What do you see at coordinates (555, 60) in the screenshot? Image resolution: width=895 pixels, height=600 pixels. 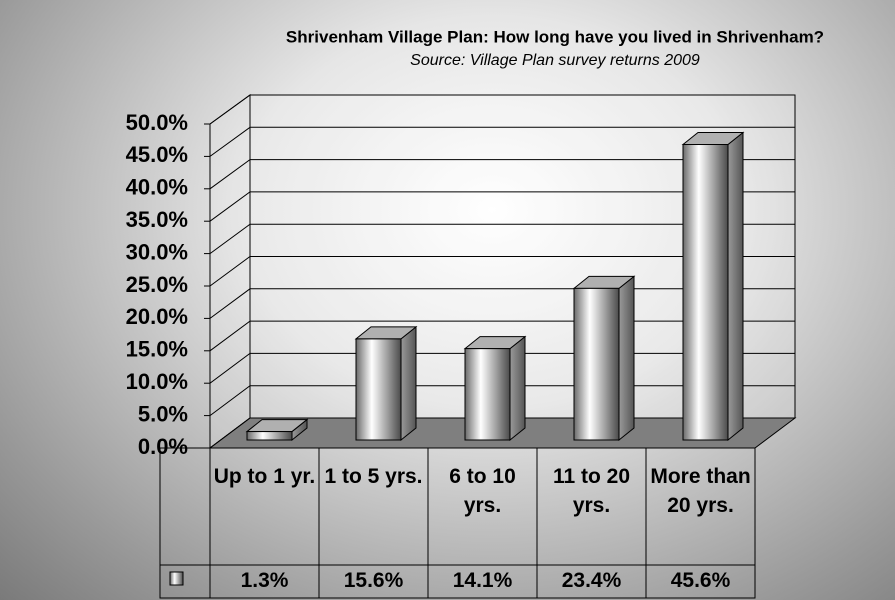 I see `chart-subtitle: Source: Village Plan survey returns 2009` at bounding box center [555, 60].